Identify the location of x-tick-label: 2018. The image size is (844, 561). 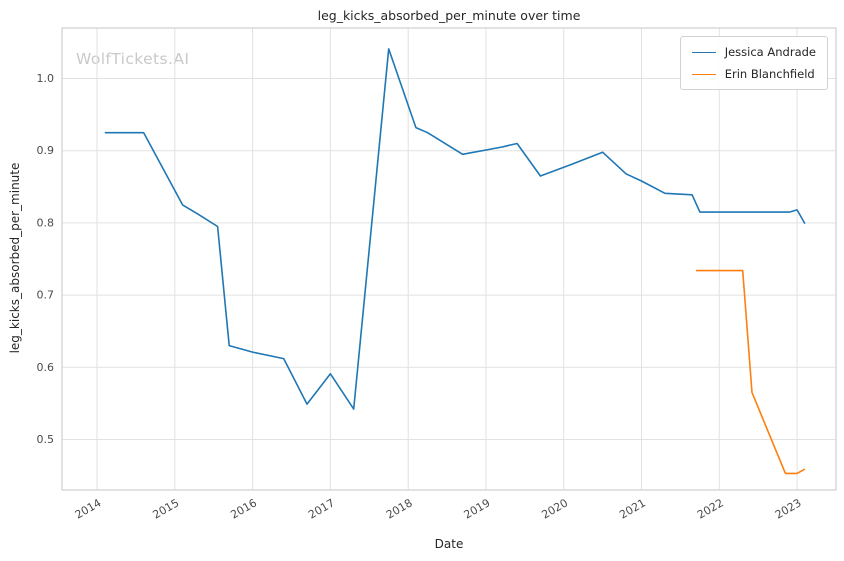
(399, 508).